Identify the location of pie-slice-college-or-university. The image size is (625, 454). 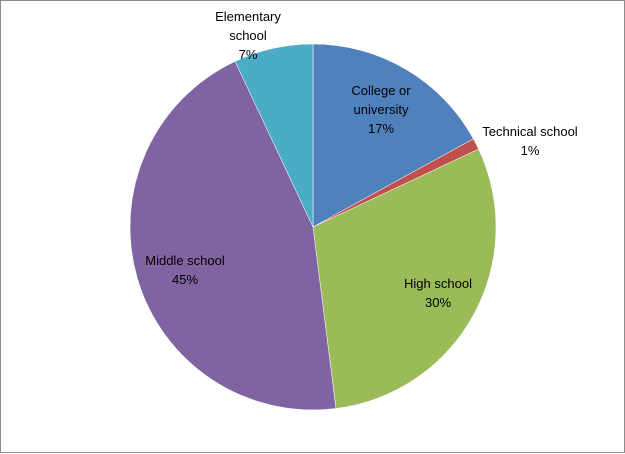
(393, 135).